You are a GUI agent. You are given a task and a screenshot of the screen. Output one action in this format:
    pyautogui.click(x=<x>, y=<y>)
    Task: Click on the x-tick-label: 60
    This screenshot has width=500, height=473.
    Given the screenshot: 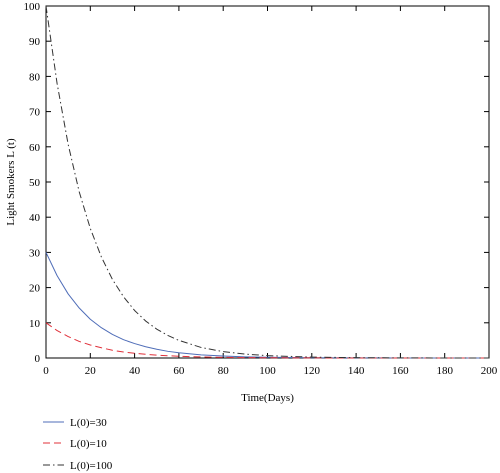 What is the action you would take?
    pyautogui.click(x=179, y=371)
    